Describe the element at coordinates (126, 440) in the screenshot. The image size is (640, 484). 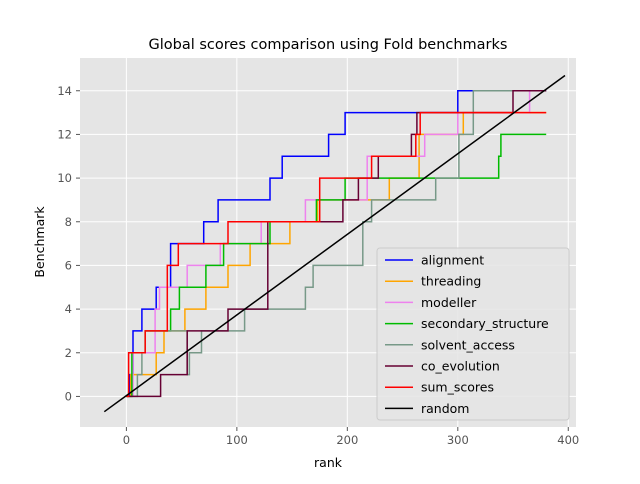
I see `x-tick-label: 0` at that location.